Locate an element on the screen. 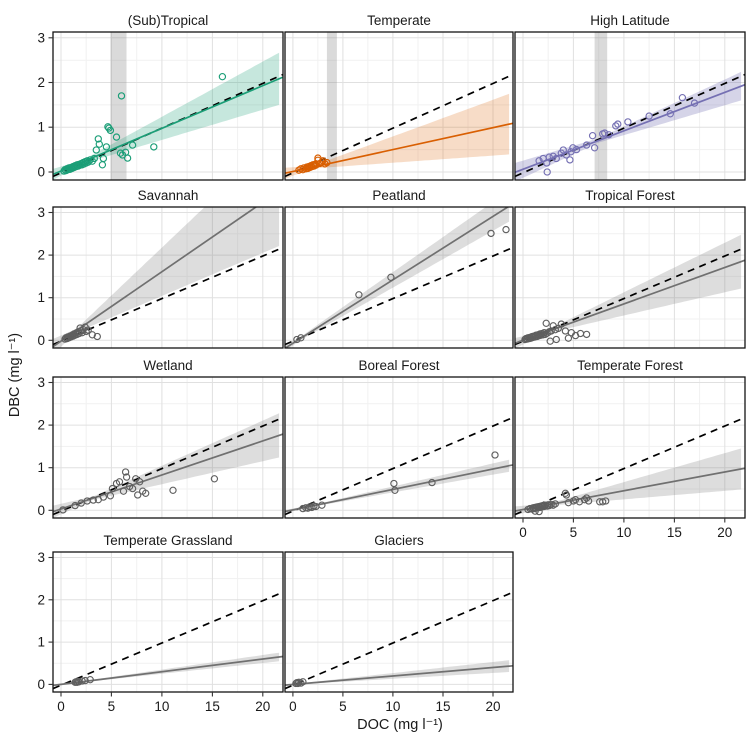  panel-temperate: Temperate is located at coordinates (399, 97).